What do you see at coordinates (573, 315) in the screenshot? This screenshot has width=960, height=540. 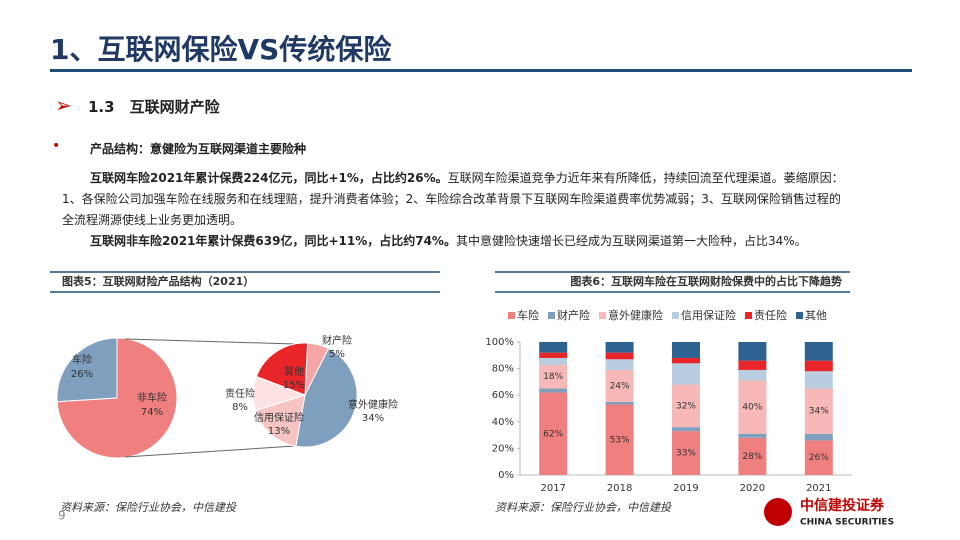 I see `legend-label: 财产险` at bounding box center [573, 315].